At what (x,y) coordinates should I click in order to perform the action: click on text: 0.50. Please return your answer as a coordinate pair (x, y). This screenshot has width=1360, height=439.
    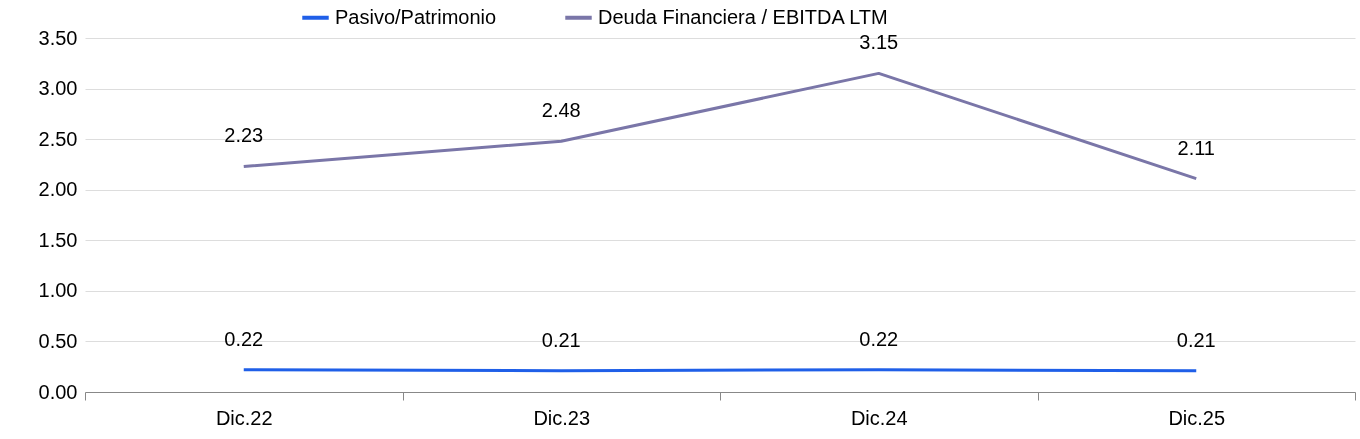
    Looking at the image, I should click on (58, 340).